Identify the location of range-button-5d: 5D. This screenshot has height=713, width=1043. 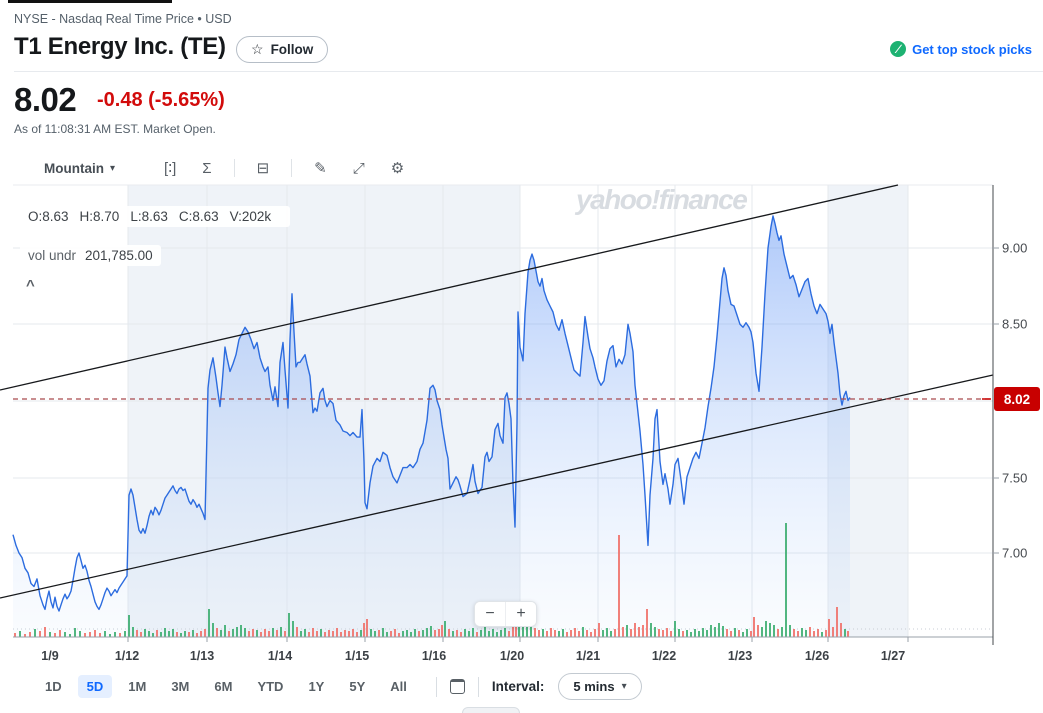
(95, 686).